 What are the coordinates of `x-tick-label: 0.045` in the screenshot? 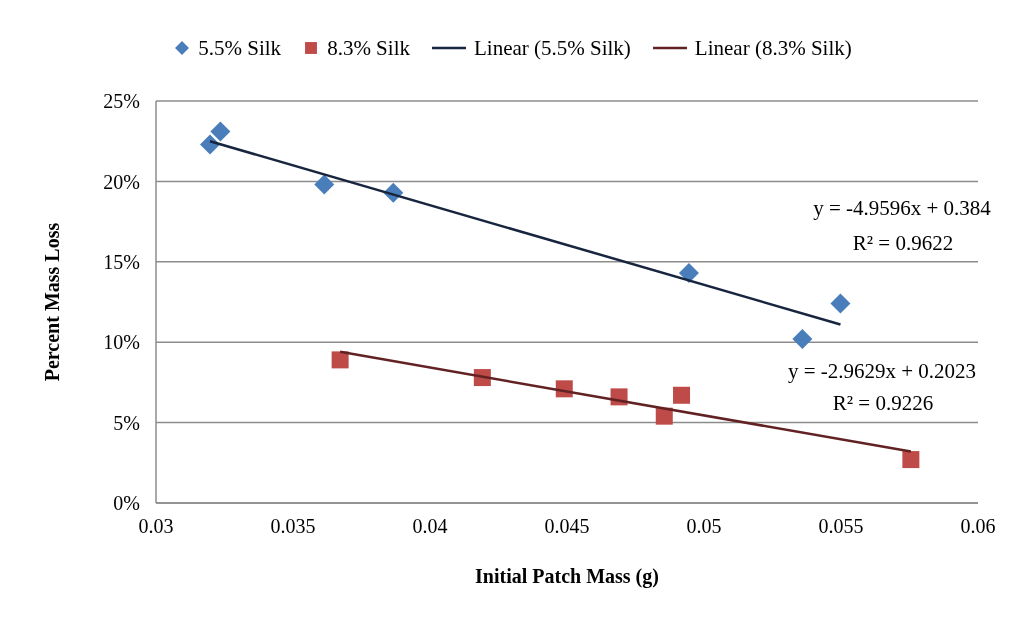 It's located at (567, 526).